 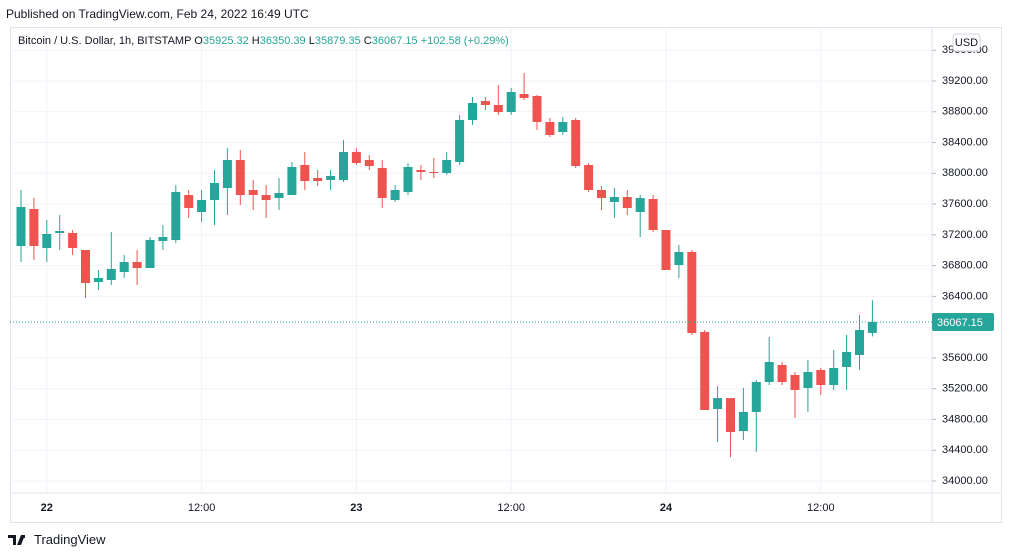 I want to click on currency-badge, so click(x=966, y=42).